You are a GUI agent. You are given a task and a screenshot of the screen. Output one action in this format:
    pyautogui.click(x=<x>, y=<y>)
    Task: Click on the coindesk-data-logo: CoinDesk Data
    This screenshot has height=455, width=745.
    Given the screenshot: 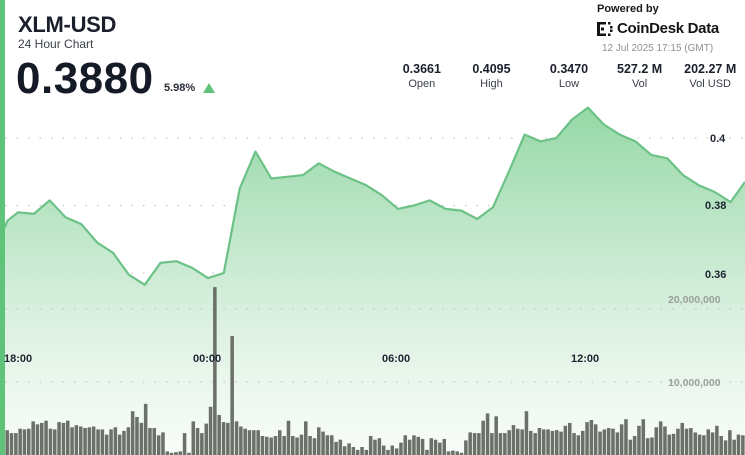 What is the action you would take?
    pyautogui.click(x=658, y=28)
    